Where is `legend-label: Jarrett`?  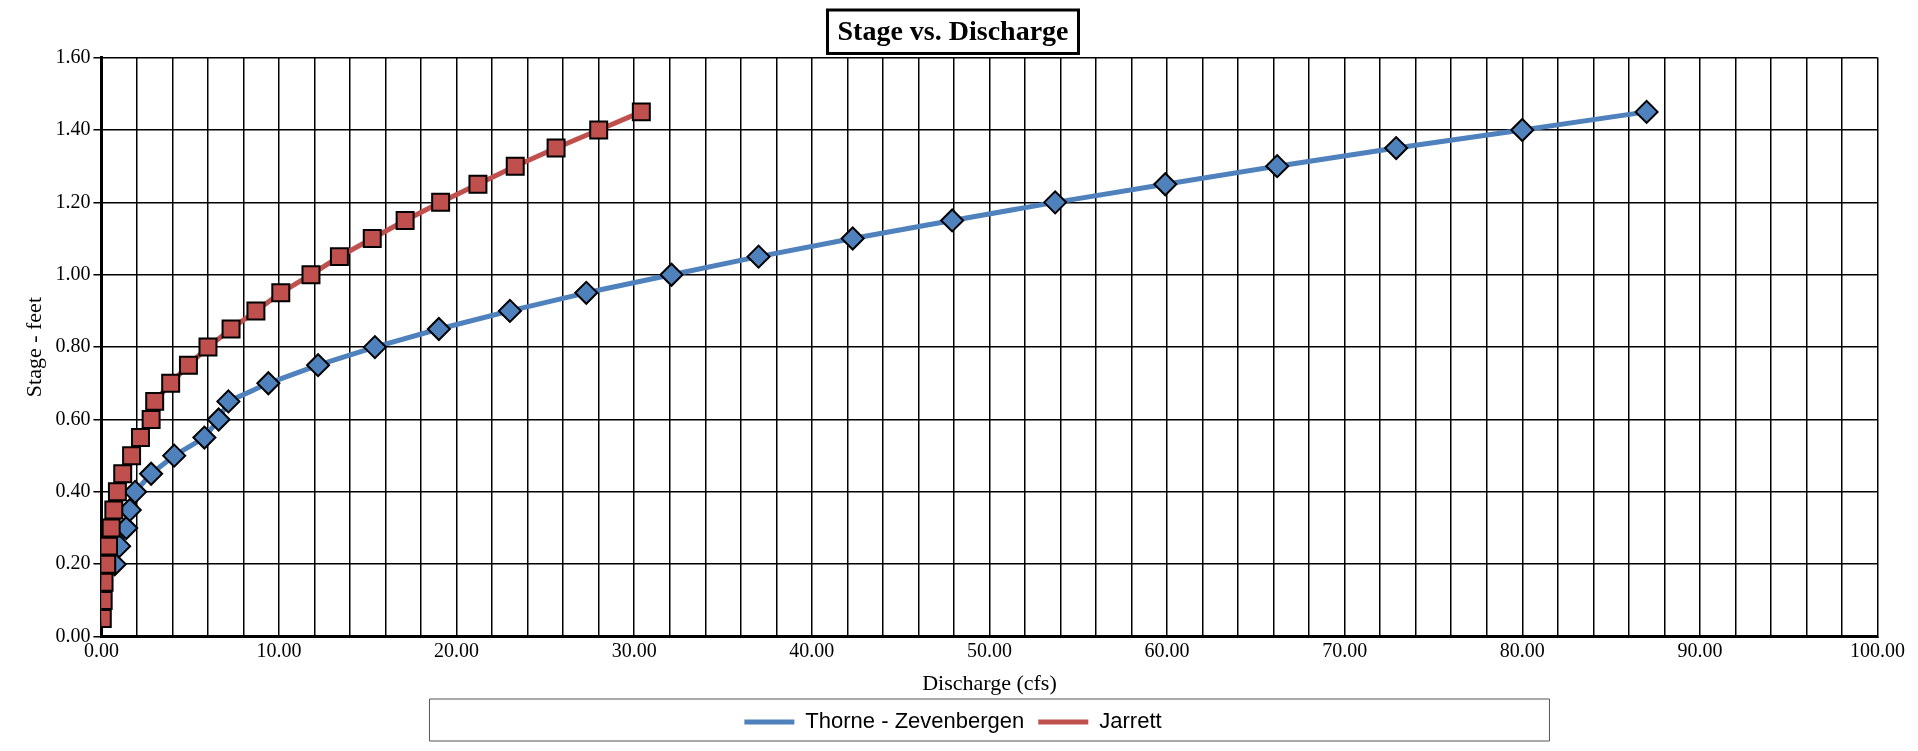 legend-label: Jarrett is located at coordinates (1130, 721).